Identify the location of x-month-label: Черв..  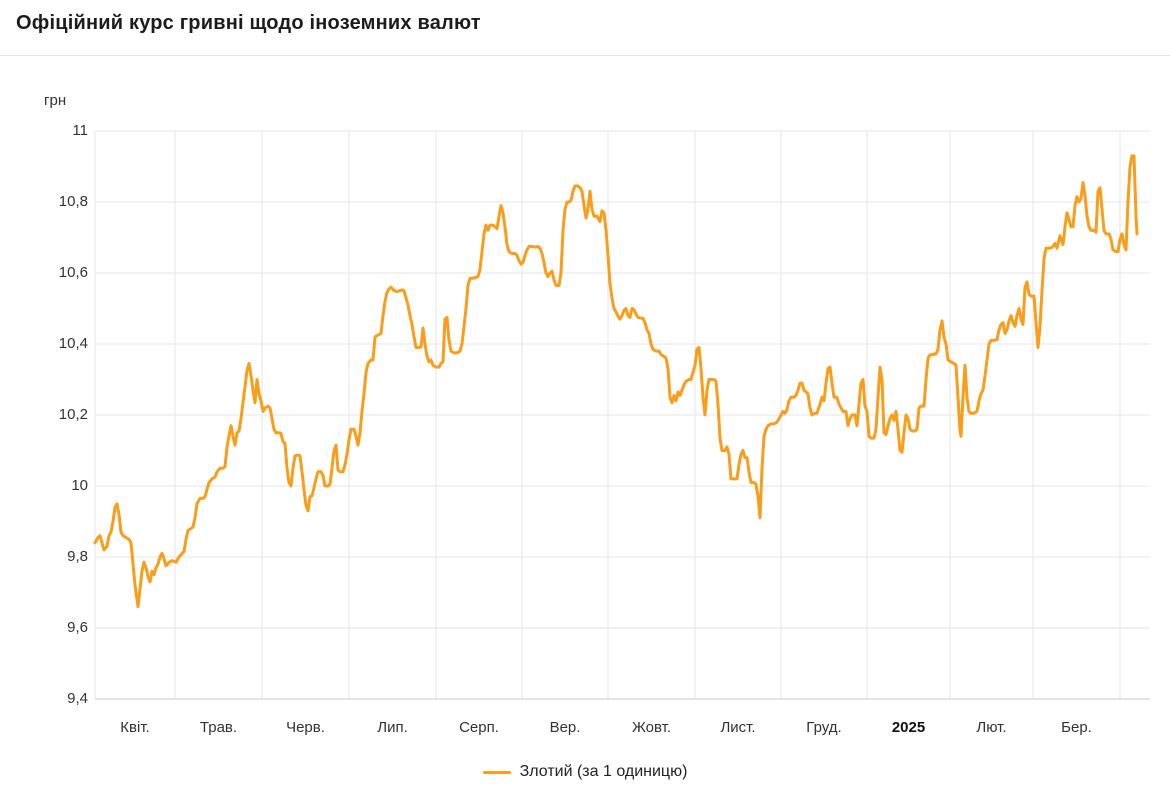
(305, 727).